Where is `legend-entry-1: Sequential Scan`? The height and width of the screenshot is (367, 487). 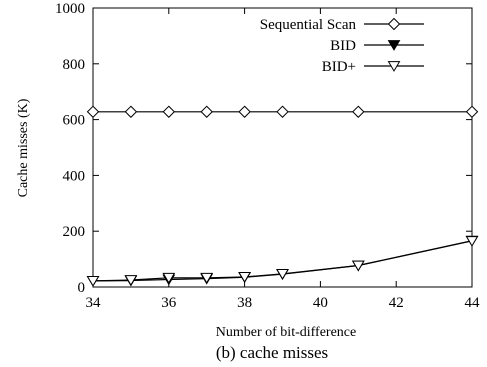
legend-entry-1: Sequential Scan is located at coordinates (342, 25).